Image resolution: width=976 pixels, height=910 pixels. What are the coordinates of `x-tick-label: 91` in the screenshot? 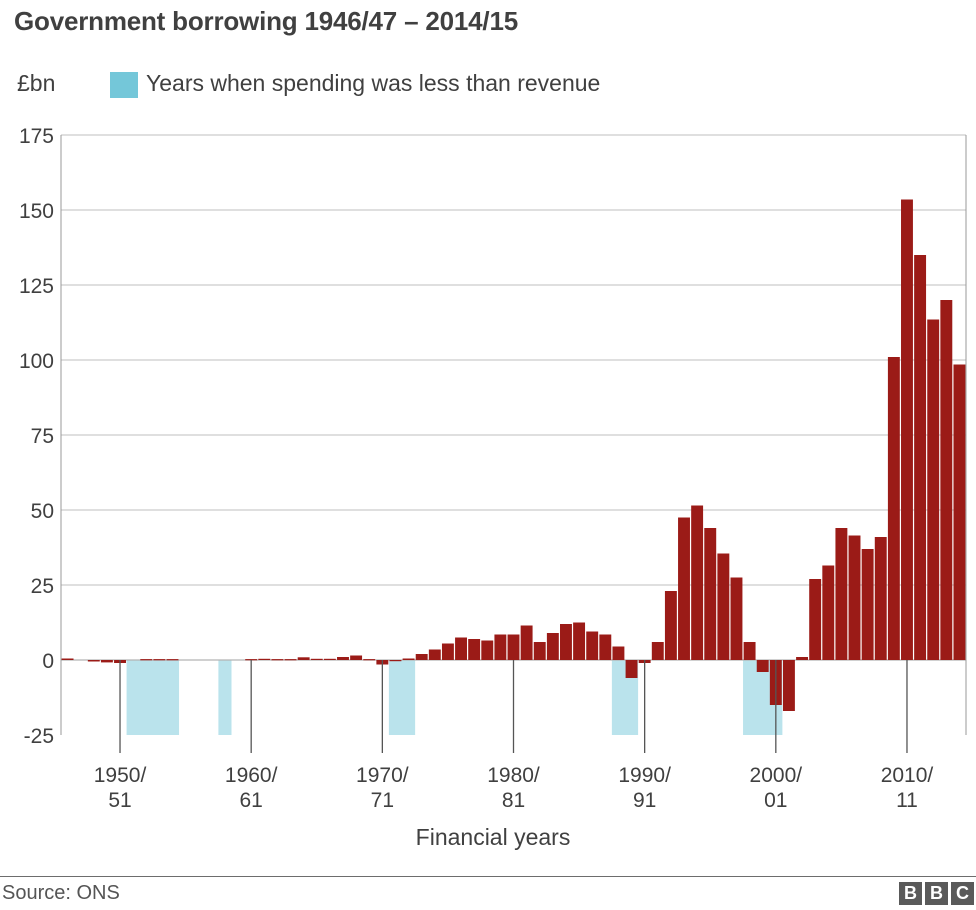 It's located at (644, 800).